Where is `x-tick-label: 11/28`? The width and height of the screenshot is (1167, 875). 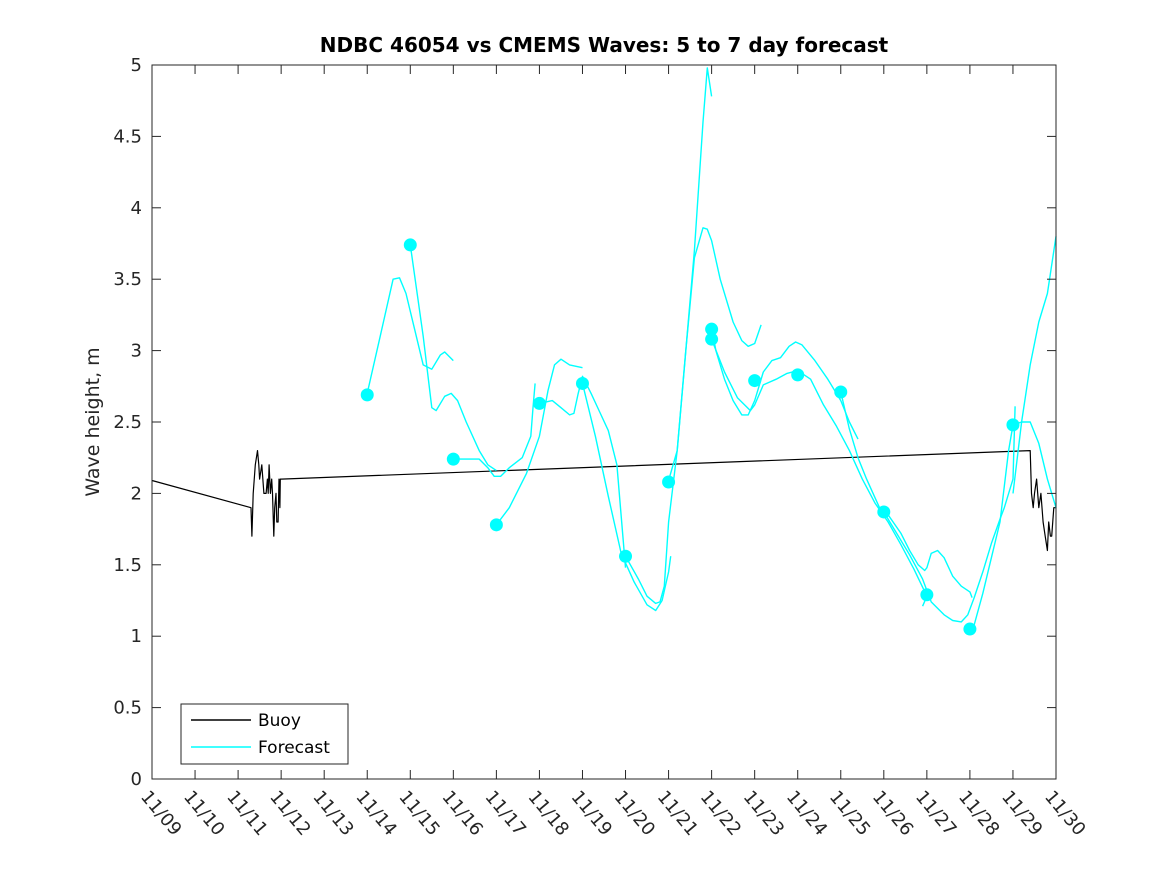
x-tick-label: 11/28 is located at coordinates (978, 813).